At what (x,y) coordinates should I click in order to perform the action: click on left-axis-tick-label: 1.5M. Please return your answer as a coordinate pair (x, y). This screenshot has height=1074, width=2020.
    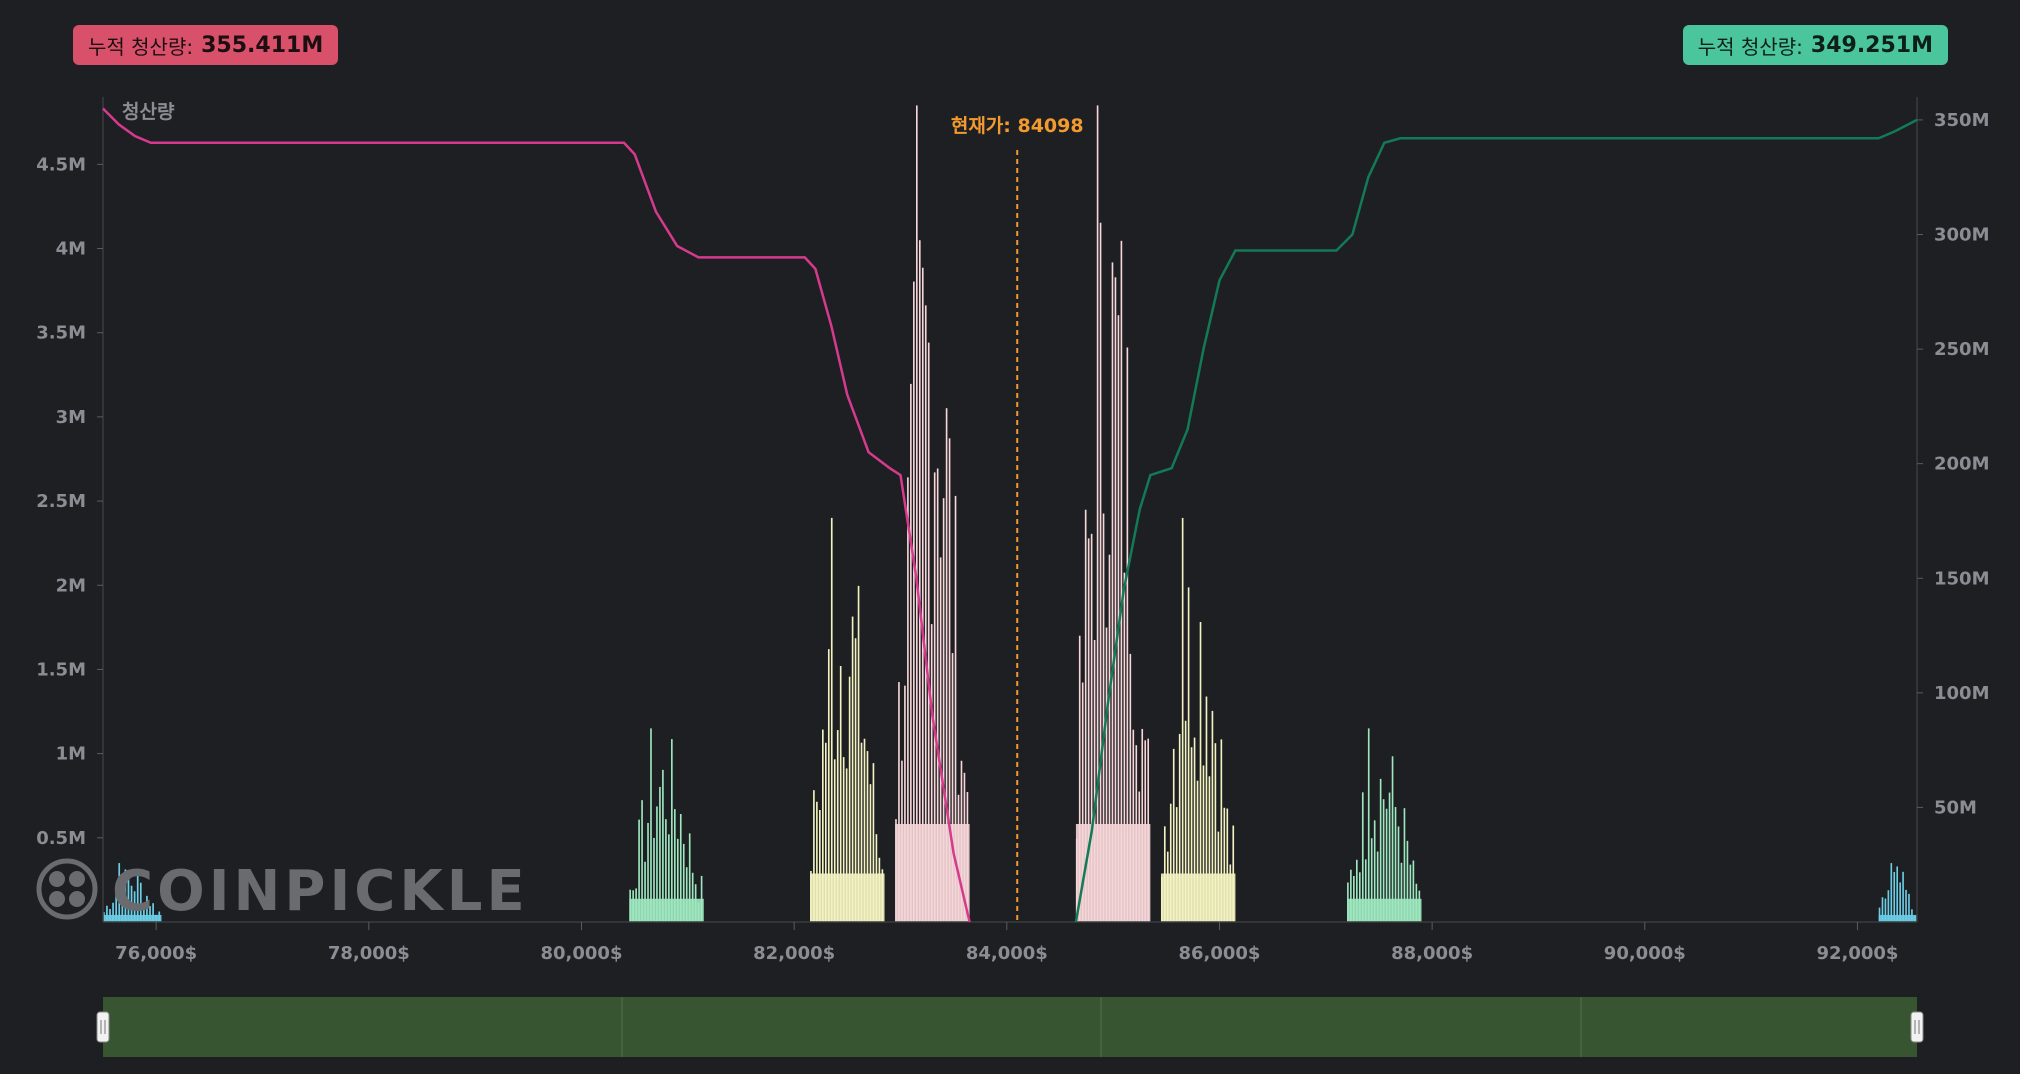
    Looking at the image, I should click on (61, 669).